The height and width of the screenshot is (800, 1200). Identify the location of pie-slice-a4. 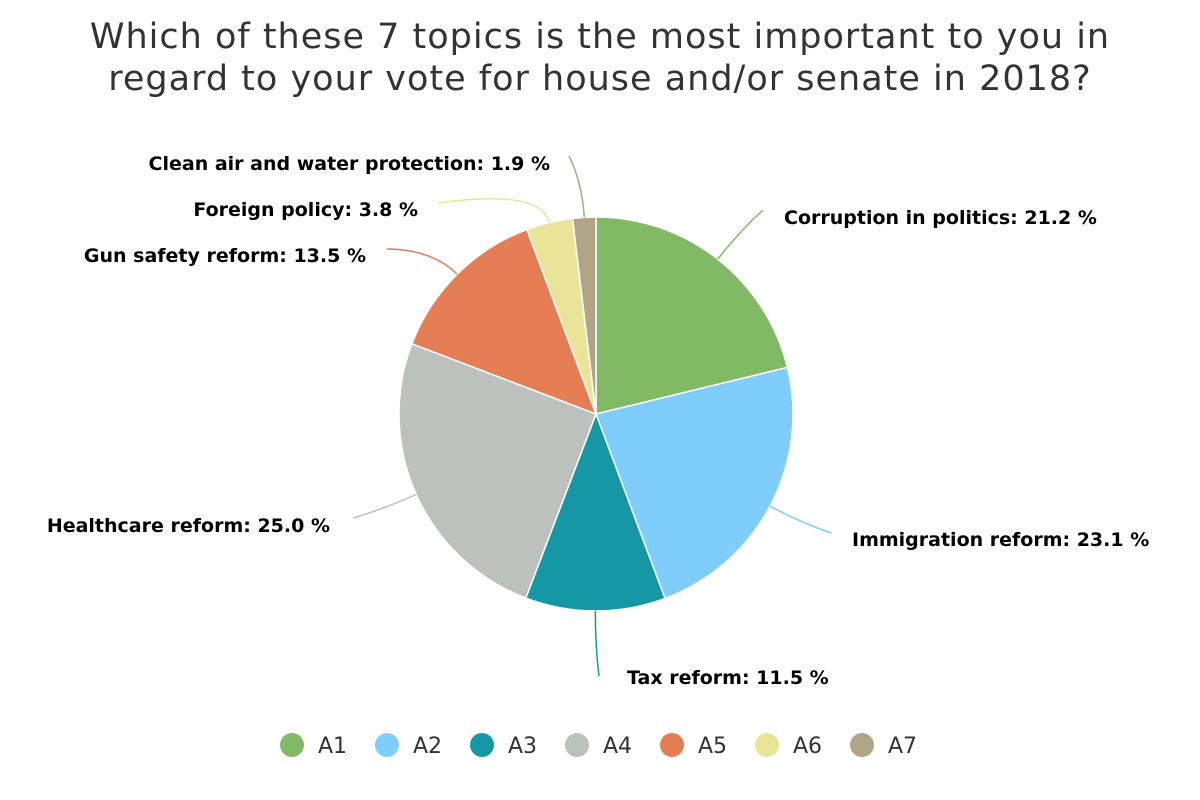
(497, 471).